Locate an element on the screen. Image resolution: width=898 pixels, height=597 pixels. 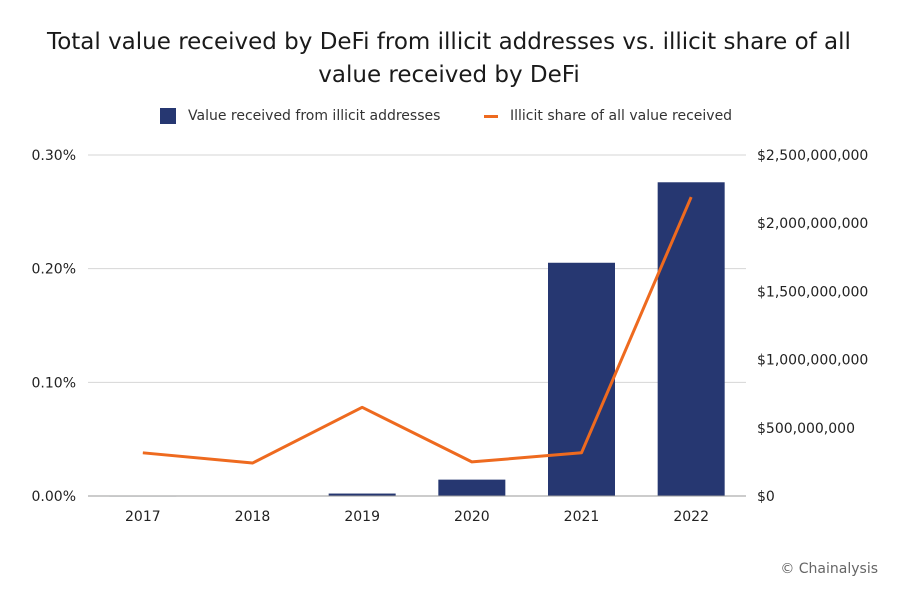
legend-line-label: Illicit share of all value received is located at coordinates (621, 116).